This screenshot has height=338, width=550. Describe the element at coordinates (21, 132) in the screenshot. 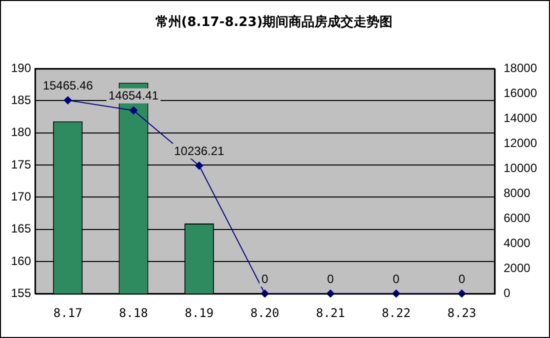

I see `y-tick-label: 180` at that location.